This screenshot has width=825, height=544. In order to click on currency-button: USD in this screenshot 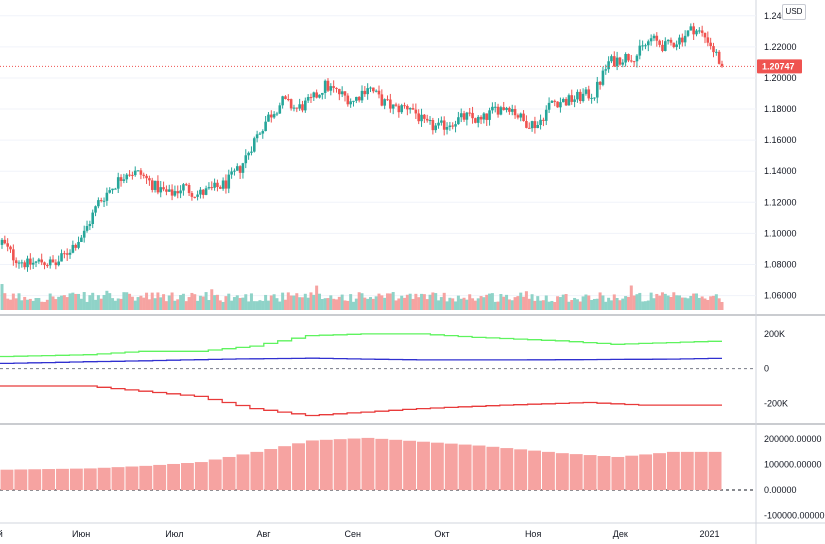, I will do `click(794, 12)`.